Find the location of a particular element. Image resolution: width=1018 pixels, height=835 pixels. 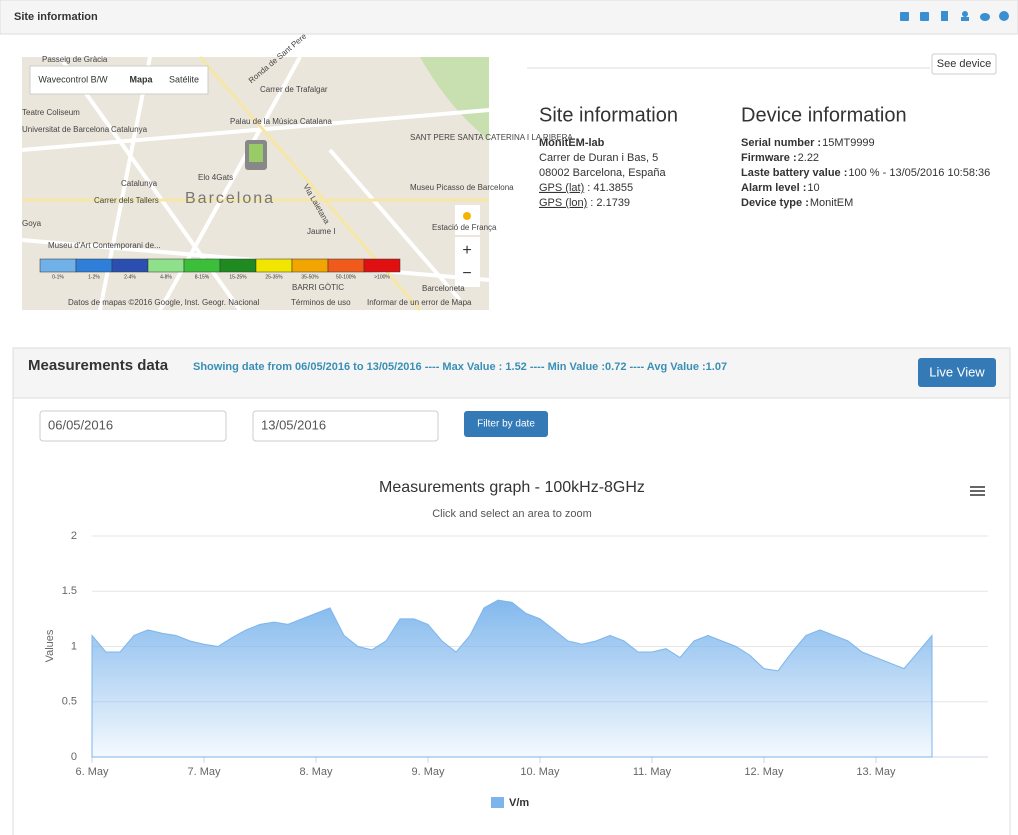

y-axis-label: Values is located at coordinates (50, 645).